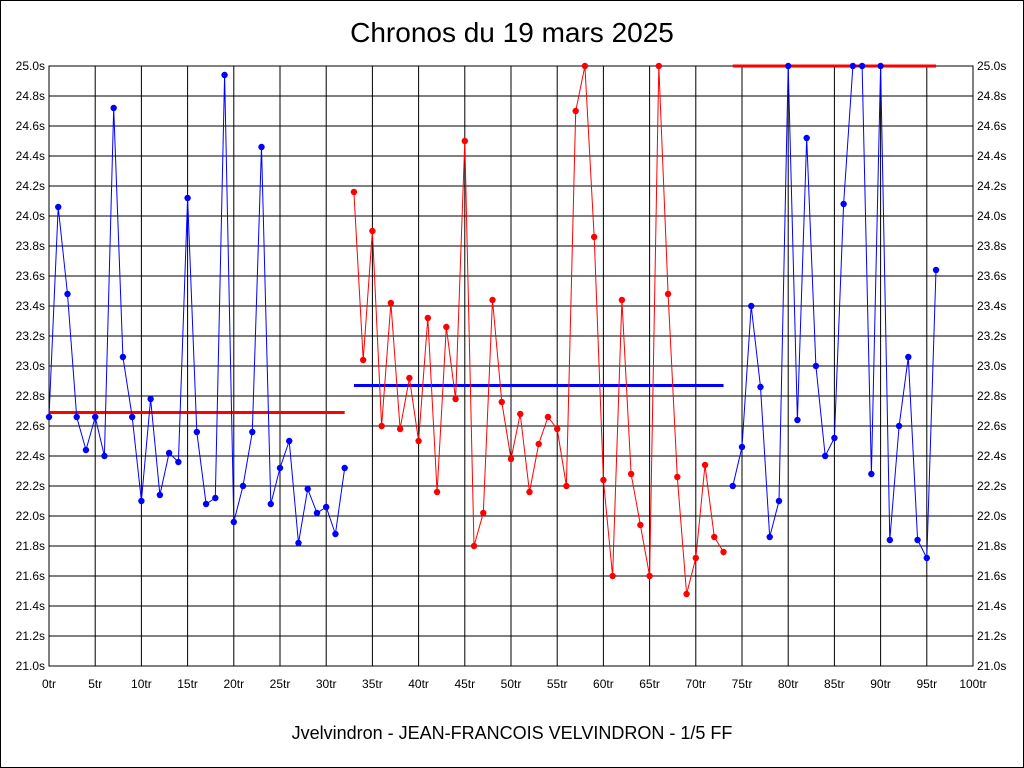  I want to click on y-tick-label-right: 23.0s, so click(991, 366).